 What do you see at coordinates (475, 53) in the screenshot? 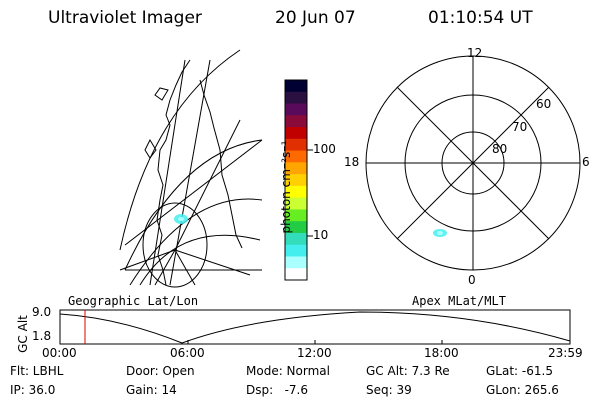
I see `mlt-label-12: 12` at bounding box center [475, 53].